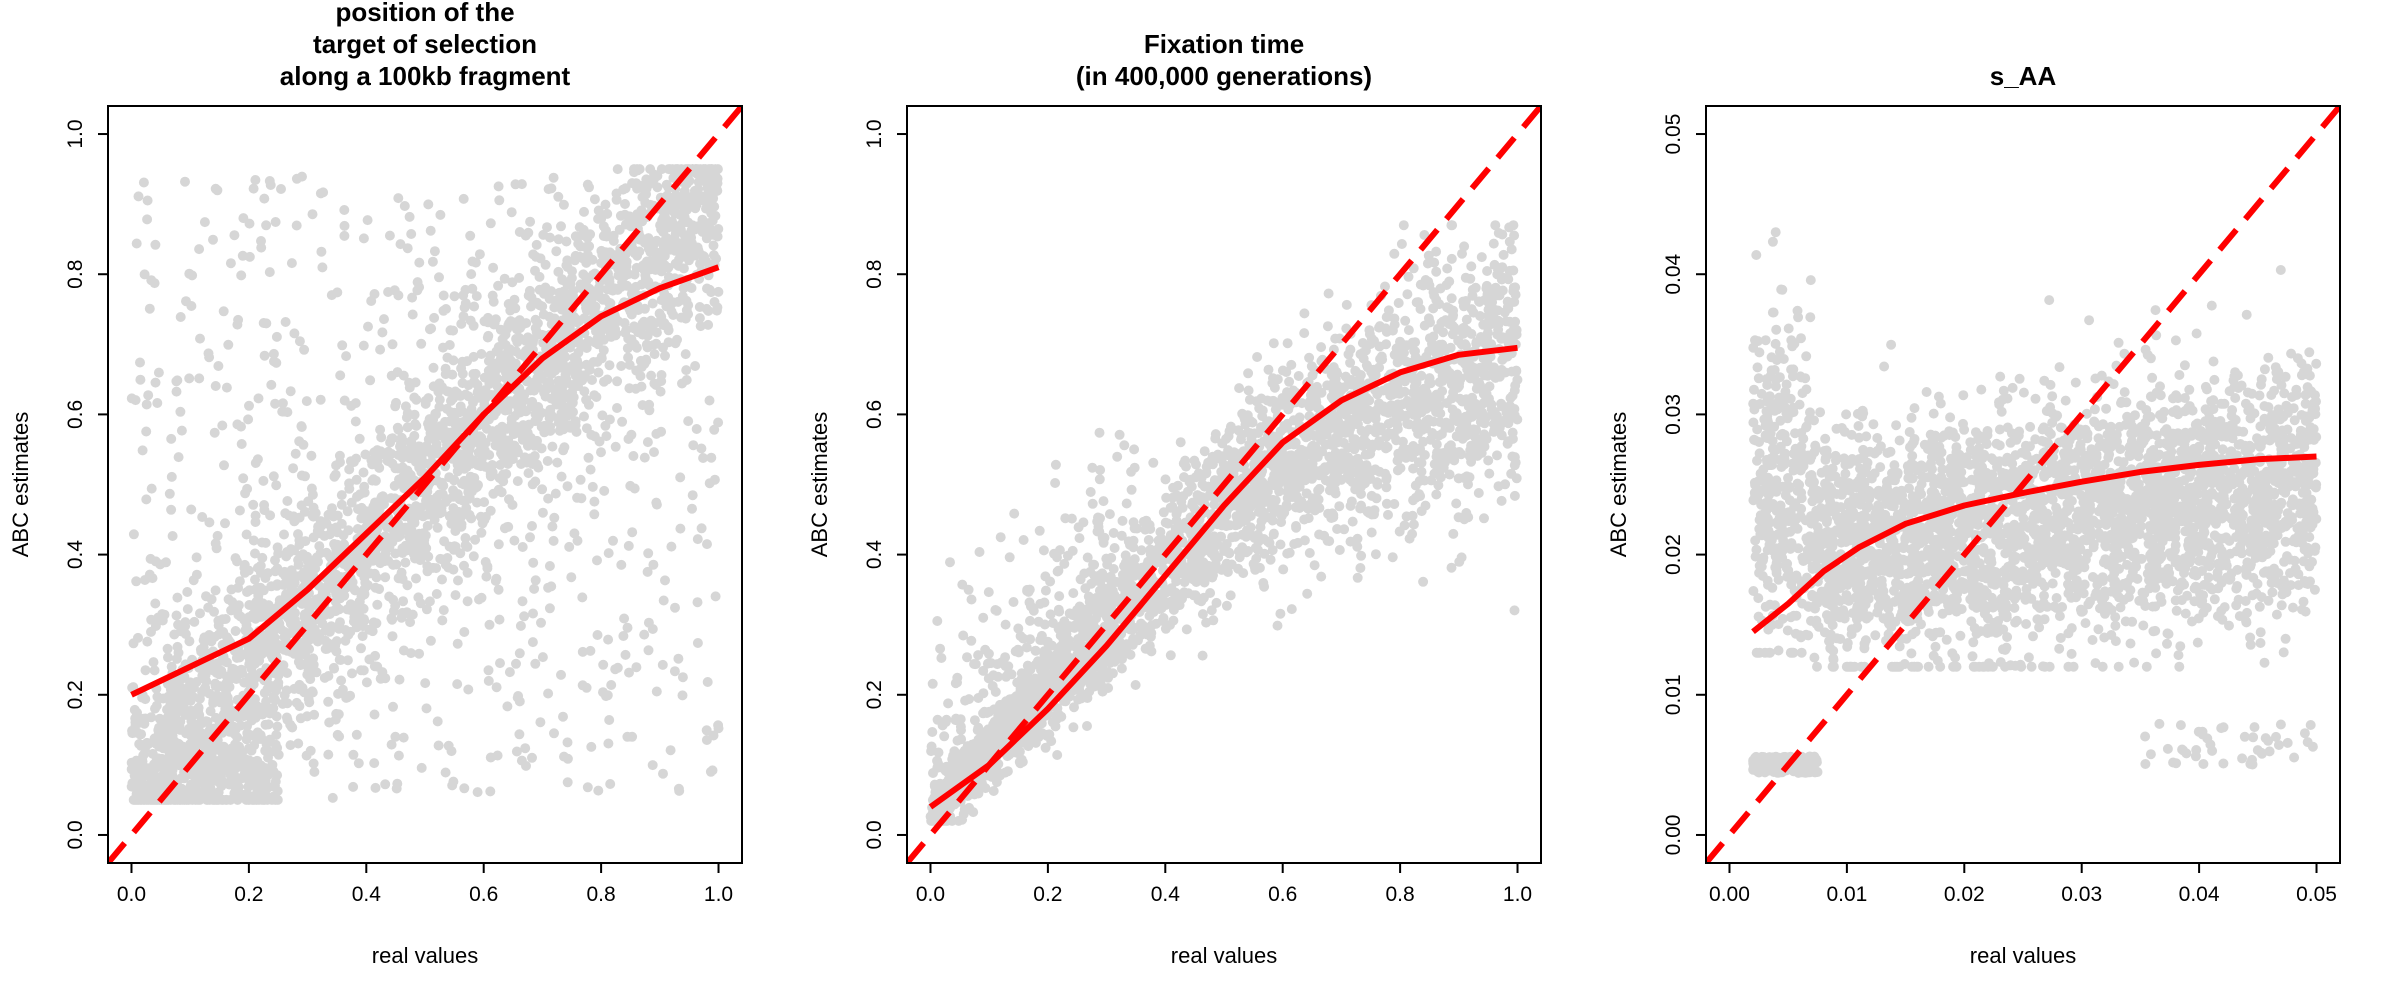 The image size is (2385, 992). What do you see at coordinates (1673, 694) in the screenshot?
I see `y-tick-label: 0.01` at bounding box center [1673, 694].